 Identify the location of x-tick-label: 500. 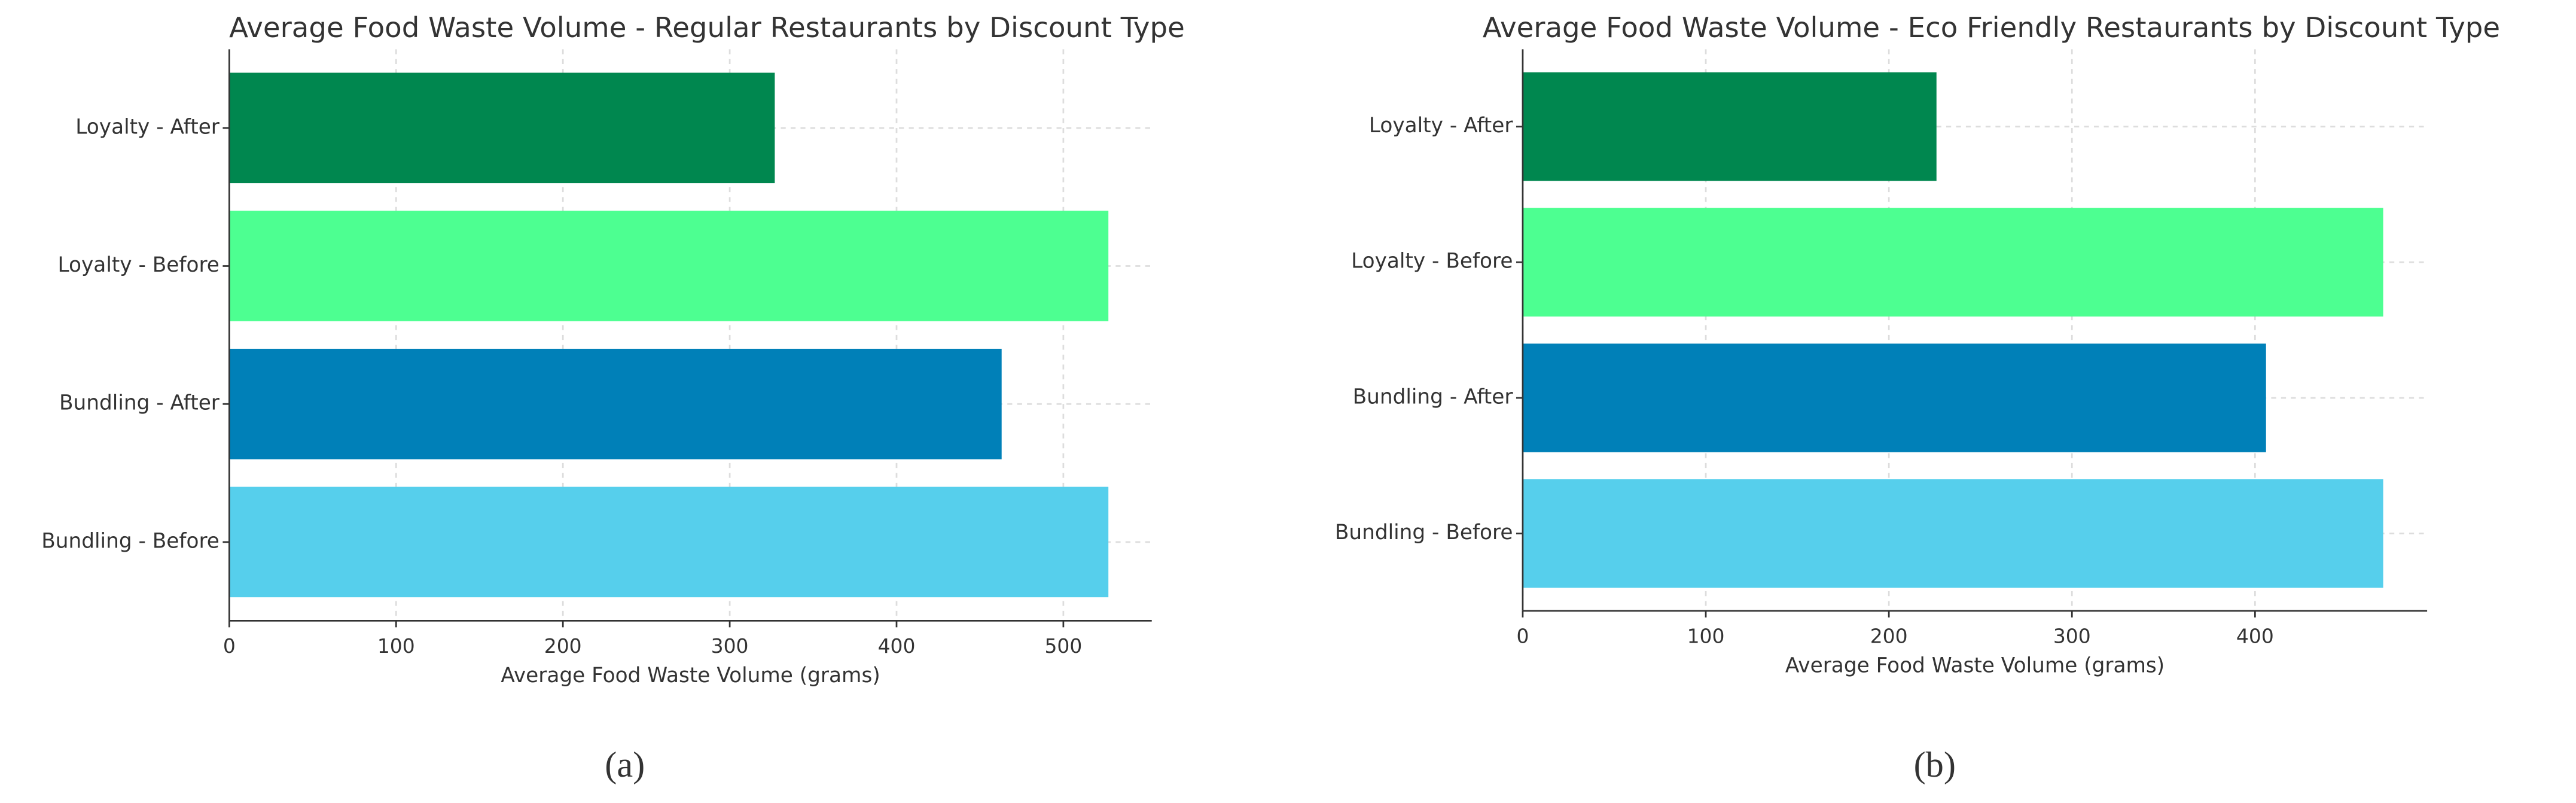
(1063, 646).